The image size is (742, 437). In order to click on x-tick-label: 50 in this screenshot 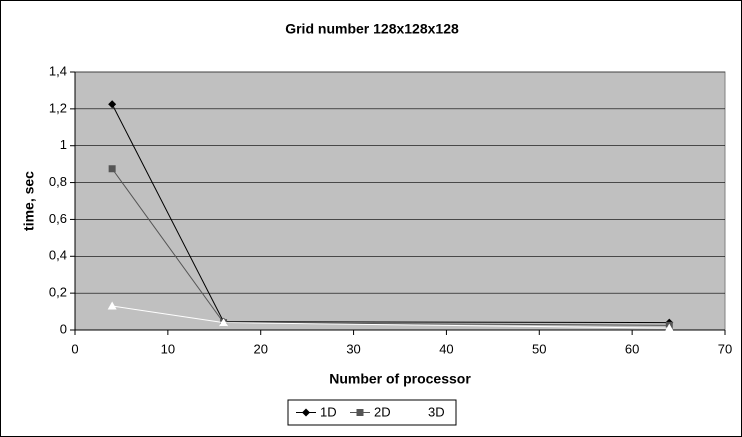, I will do `click(539, 348)`.